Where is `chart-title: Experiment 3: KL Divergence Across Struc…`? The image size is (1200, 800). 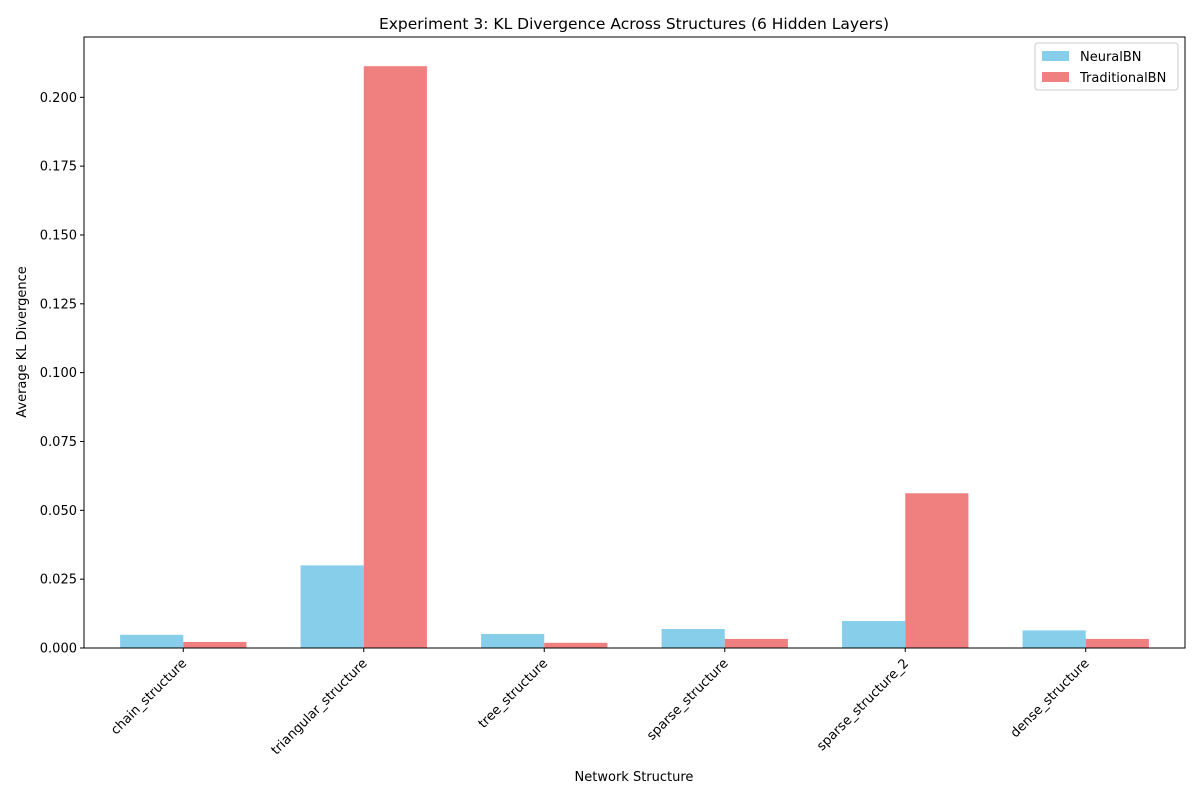 chart-title: Experiment 3: KL Divergence Across Struc… is located at coordinates (634, 24).